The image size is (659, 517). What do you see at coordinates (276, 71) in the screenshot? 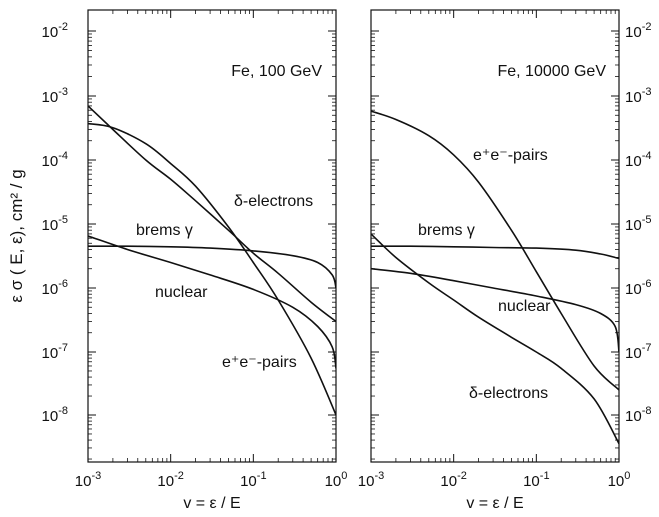
I see `panel-1-annotation: Fe, 100 GeV` at bounding box center [276, 71].